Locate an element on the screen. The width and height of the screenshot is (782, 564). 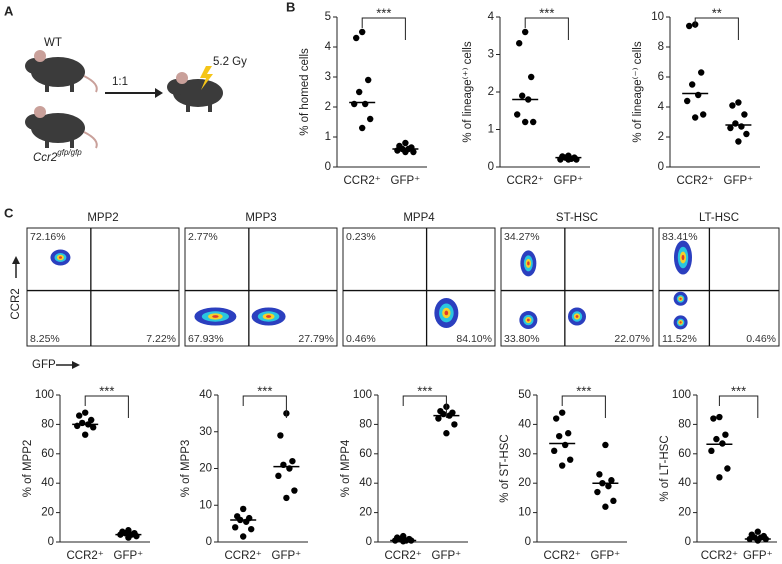
flow-x-arrow-head is located at coordinates (76, 365).